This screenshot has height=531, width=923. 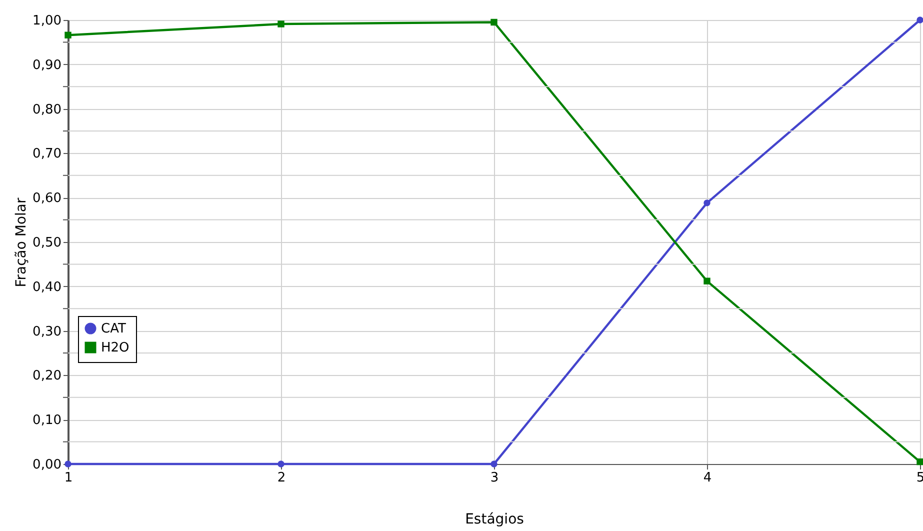 What do you see at coordinates (115, 348) in the screenshot?
I see `legend-label: H2O` at bounding box center [115, 348].